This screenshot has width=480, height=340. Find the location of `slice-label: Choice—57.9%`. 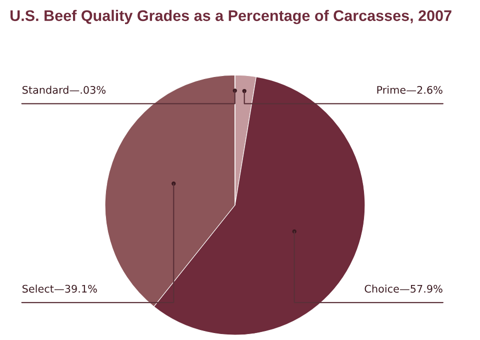

slice-label: Choice—57.9% is located at coordinates (403, 288).